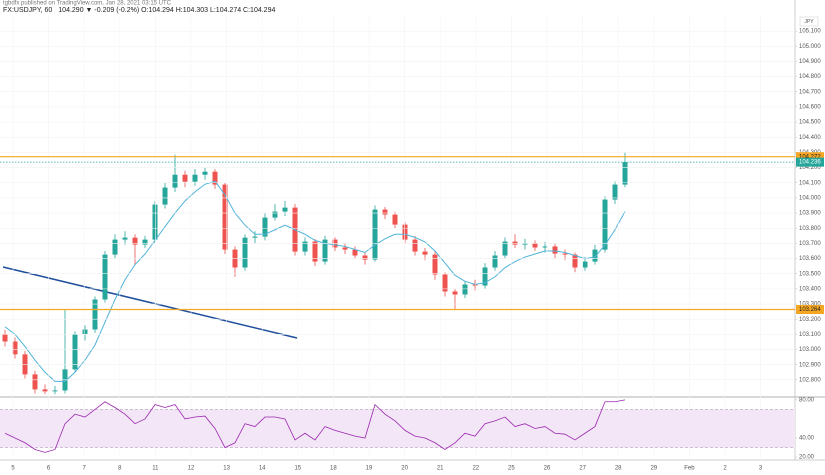 The image size is (825, 475). Describe the element at coordinates (810, 108) in the screenshot. I see `y-tick-label: 104.600` at that location.